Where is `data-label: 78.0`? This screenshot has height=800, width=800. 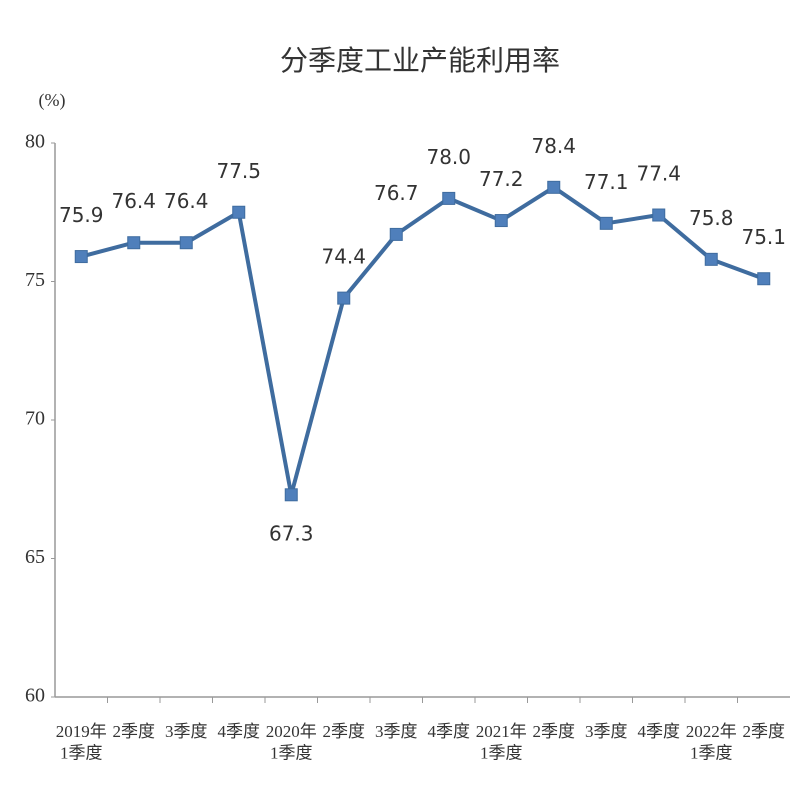 data-label: 78.0 is located at coordinates (448, 157).